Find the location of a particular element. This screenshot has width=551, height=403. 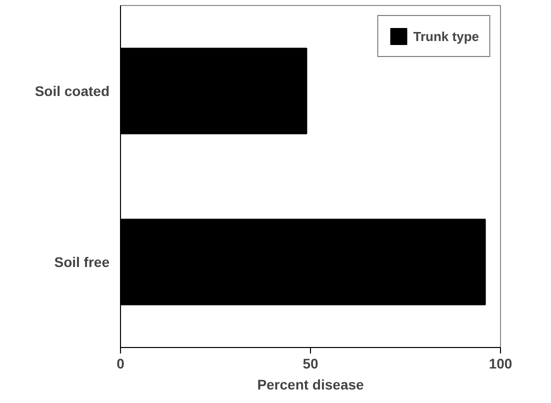

x-axis-title: Percent disease is located at coordinates (310, 384).